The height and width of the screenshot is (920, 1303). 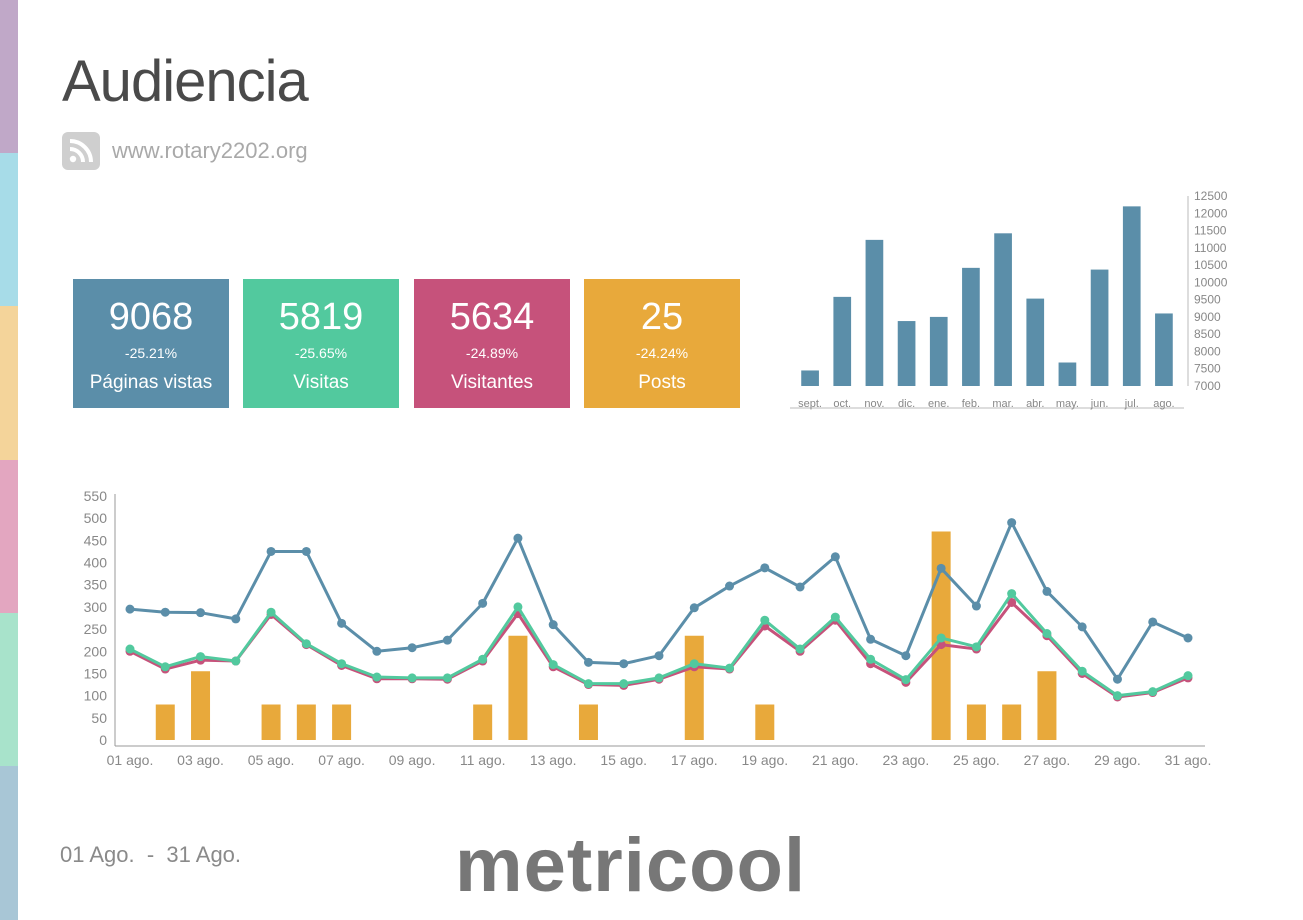 I want to click on kpi-label: Posts, so click(x=662, y=382).